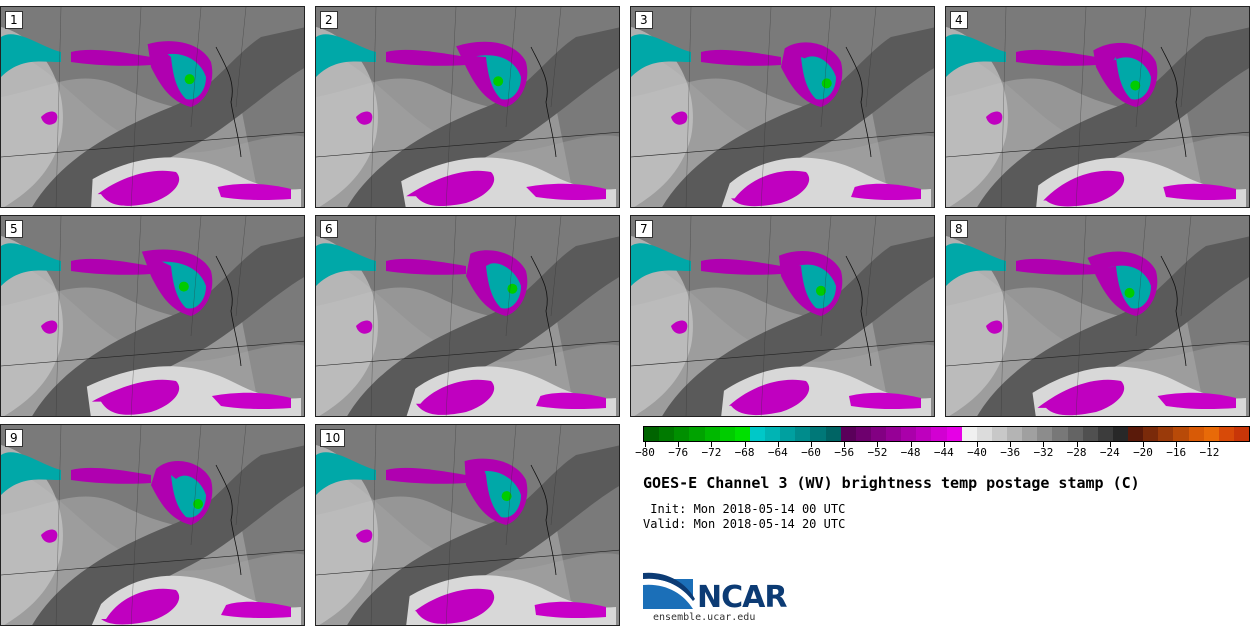 This screenshot has height=627, width=1260. Describe the element at coordinates (329, 229) in the screenshot. I see `panel-number: 6` at that location.